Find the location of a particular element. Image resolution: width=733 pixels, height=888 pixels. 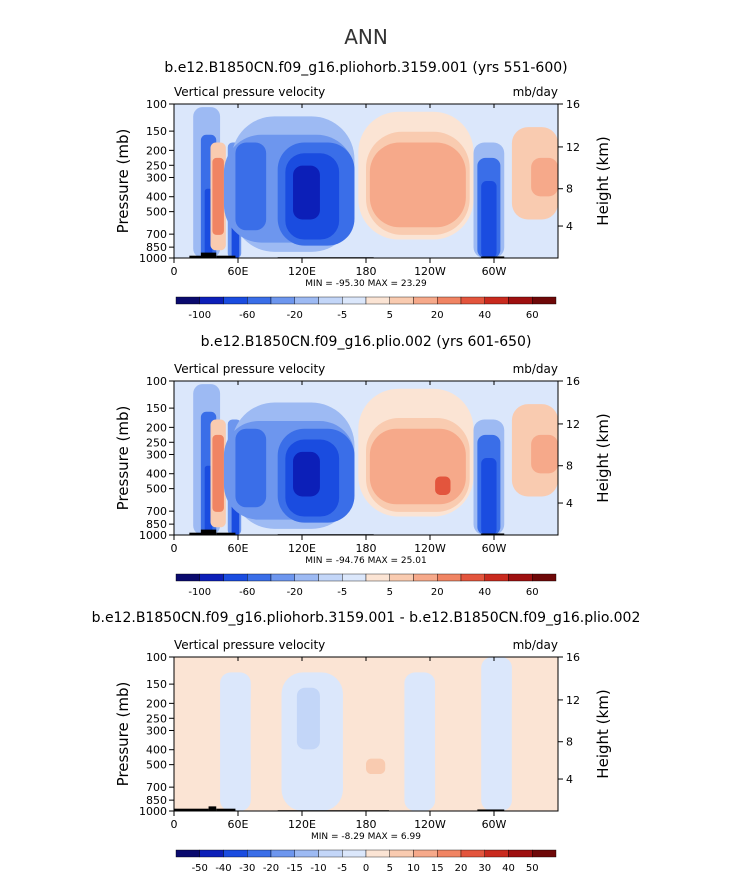

y-tick-label: 300 is located at coordinates (156, 730).